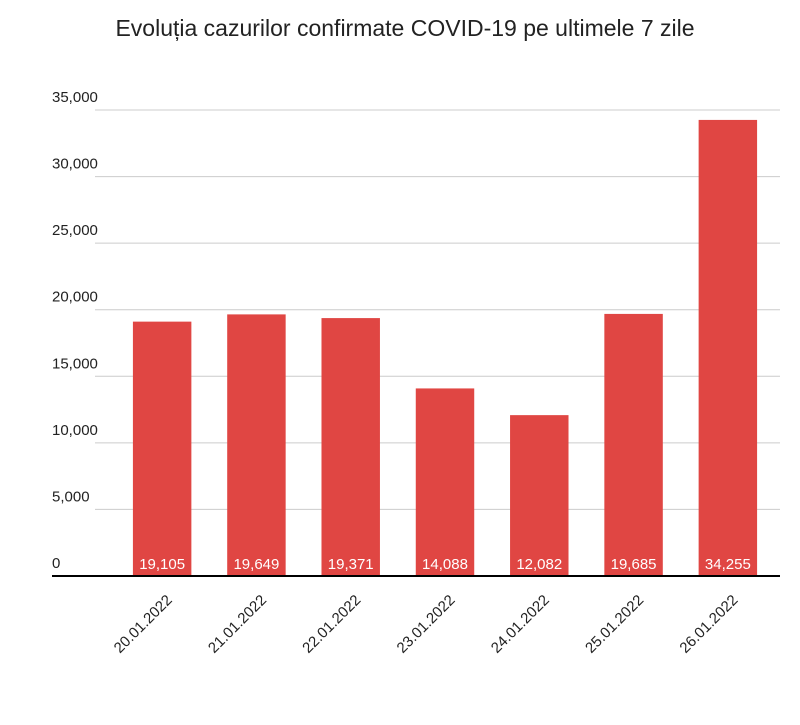  I want to click on x-tick-label: 21.01.2022, so click(237, 624).